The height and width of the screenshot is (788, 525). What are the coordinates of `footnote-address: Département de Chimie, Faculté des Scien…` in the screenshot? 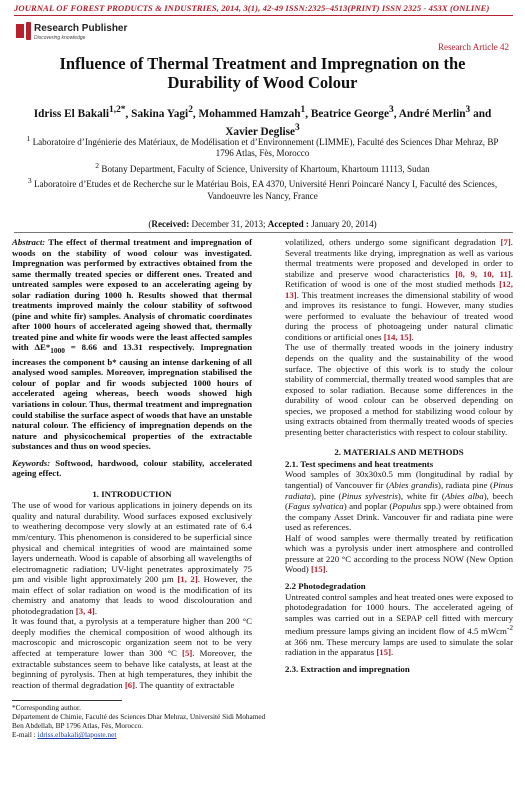 It's located at (139, 721).